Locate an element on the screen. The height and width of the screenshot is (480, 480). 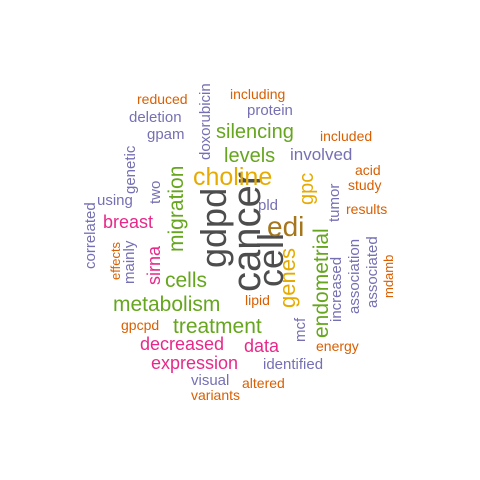
word-genes: genes is located at coordinates (287, 278).